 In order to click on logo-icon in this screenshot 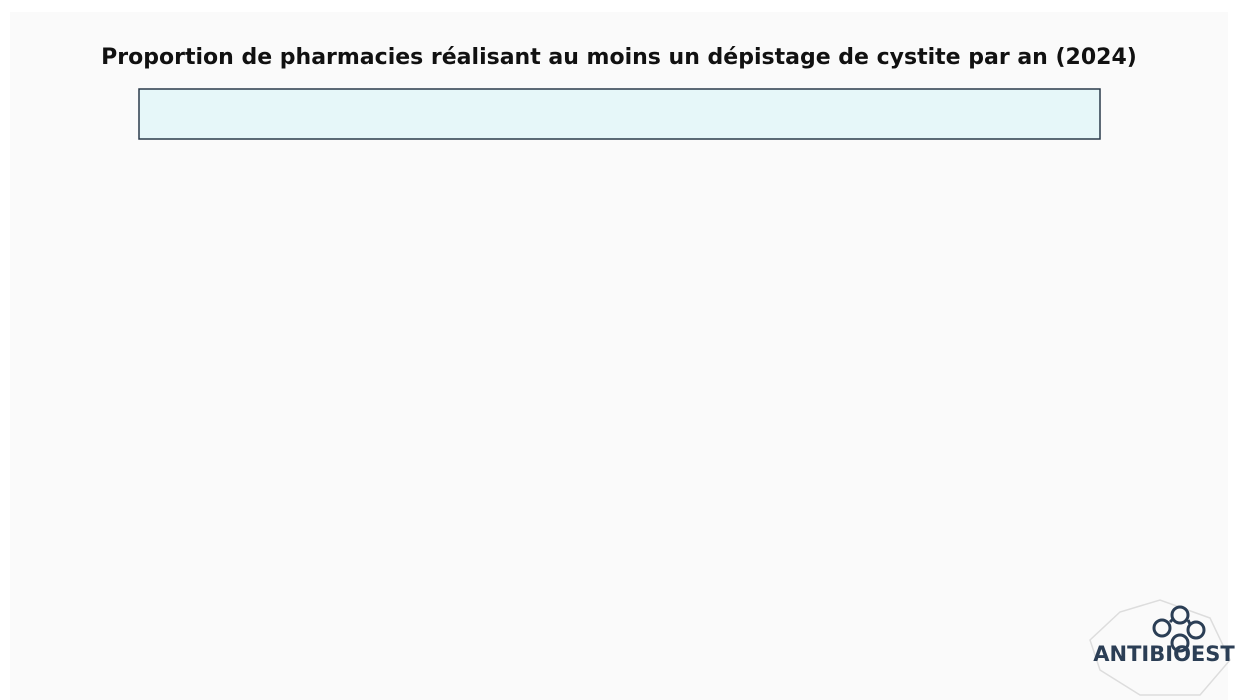, I will do `click(1160, 647)`.